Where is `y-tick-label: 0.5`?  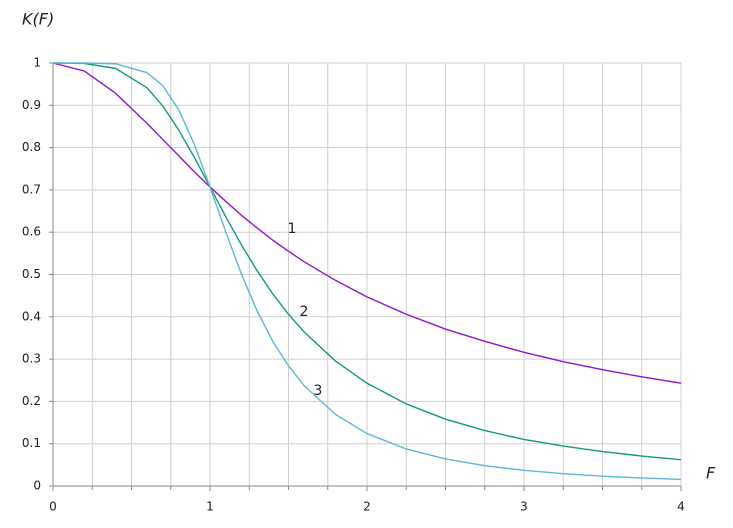
y-tick-label: 0.5 is located at coordinates (31, 274).